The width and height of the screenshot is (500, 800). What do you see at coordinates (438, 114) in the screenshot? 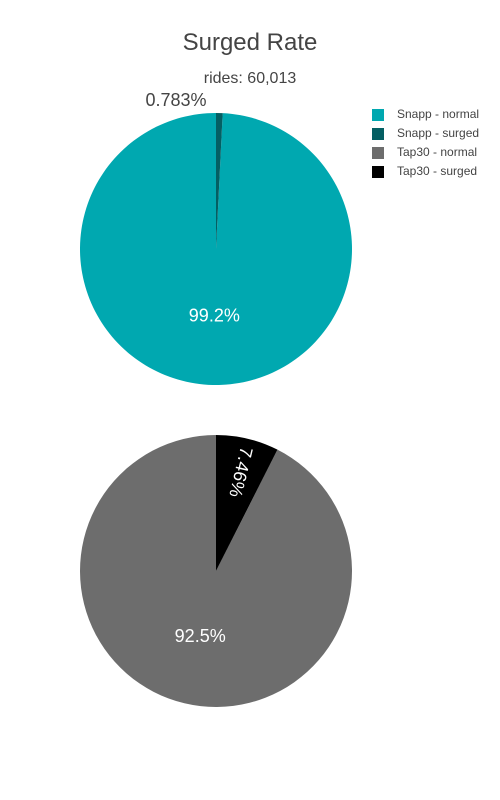
I see `legend-label-snapp-normal: Snapp - normal` at bounding box center [438, 114].